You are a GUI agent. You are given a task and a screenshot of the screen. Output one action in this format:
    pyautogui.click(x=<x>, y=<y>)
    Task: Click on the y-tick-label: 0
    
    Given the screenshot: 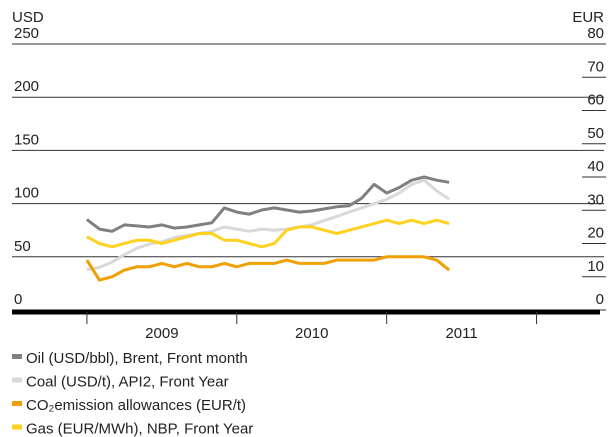 What is the action you would take?
    pyautogui.click(x=18, y=299)
    